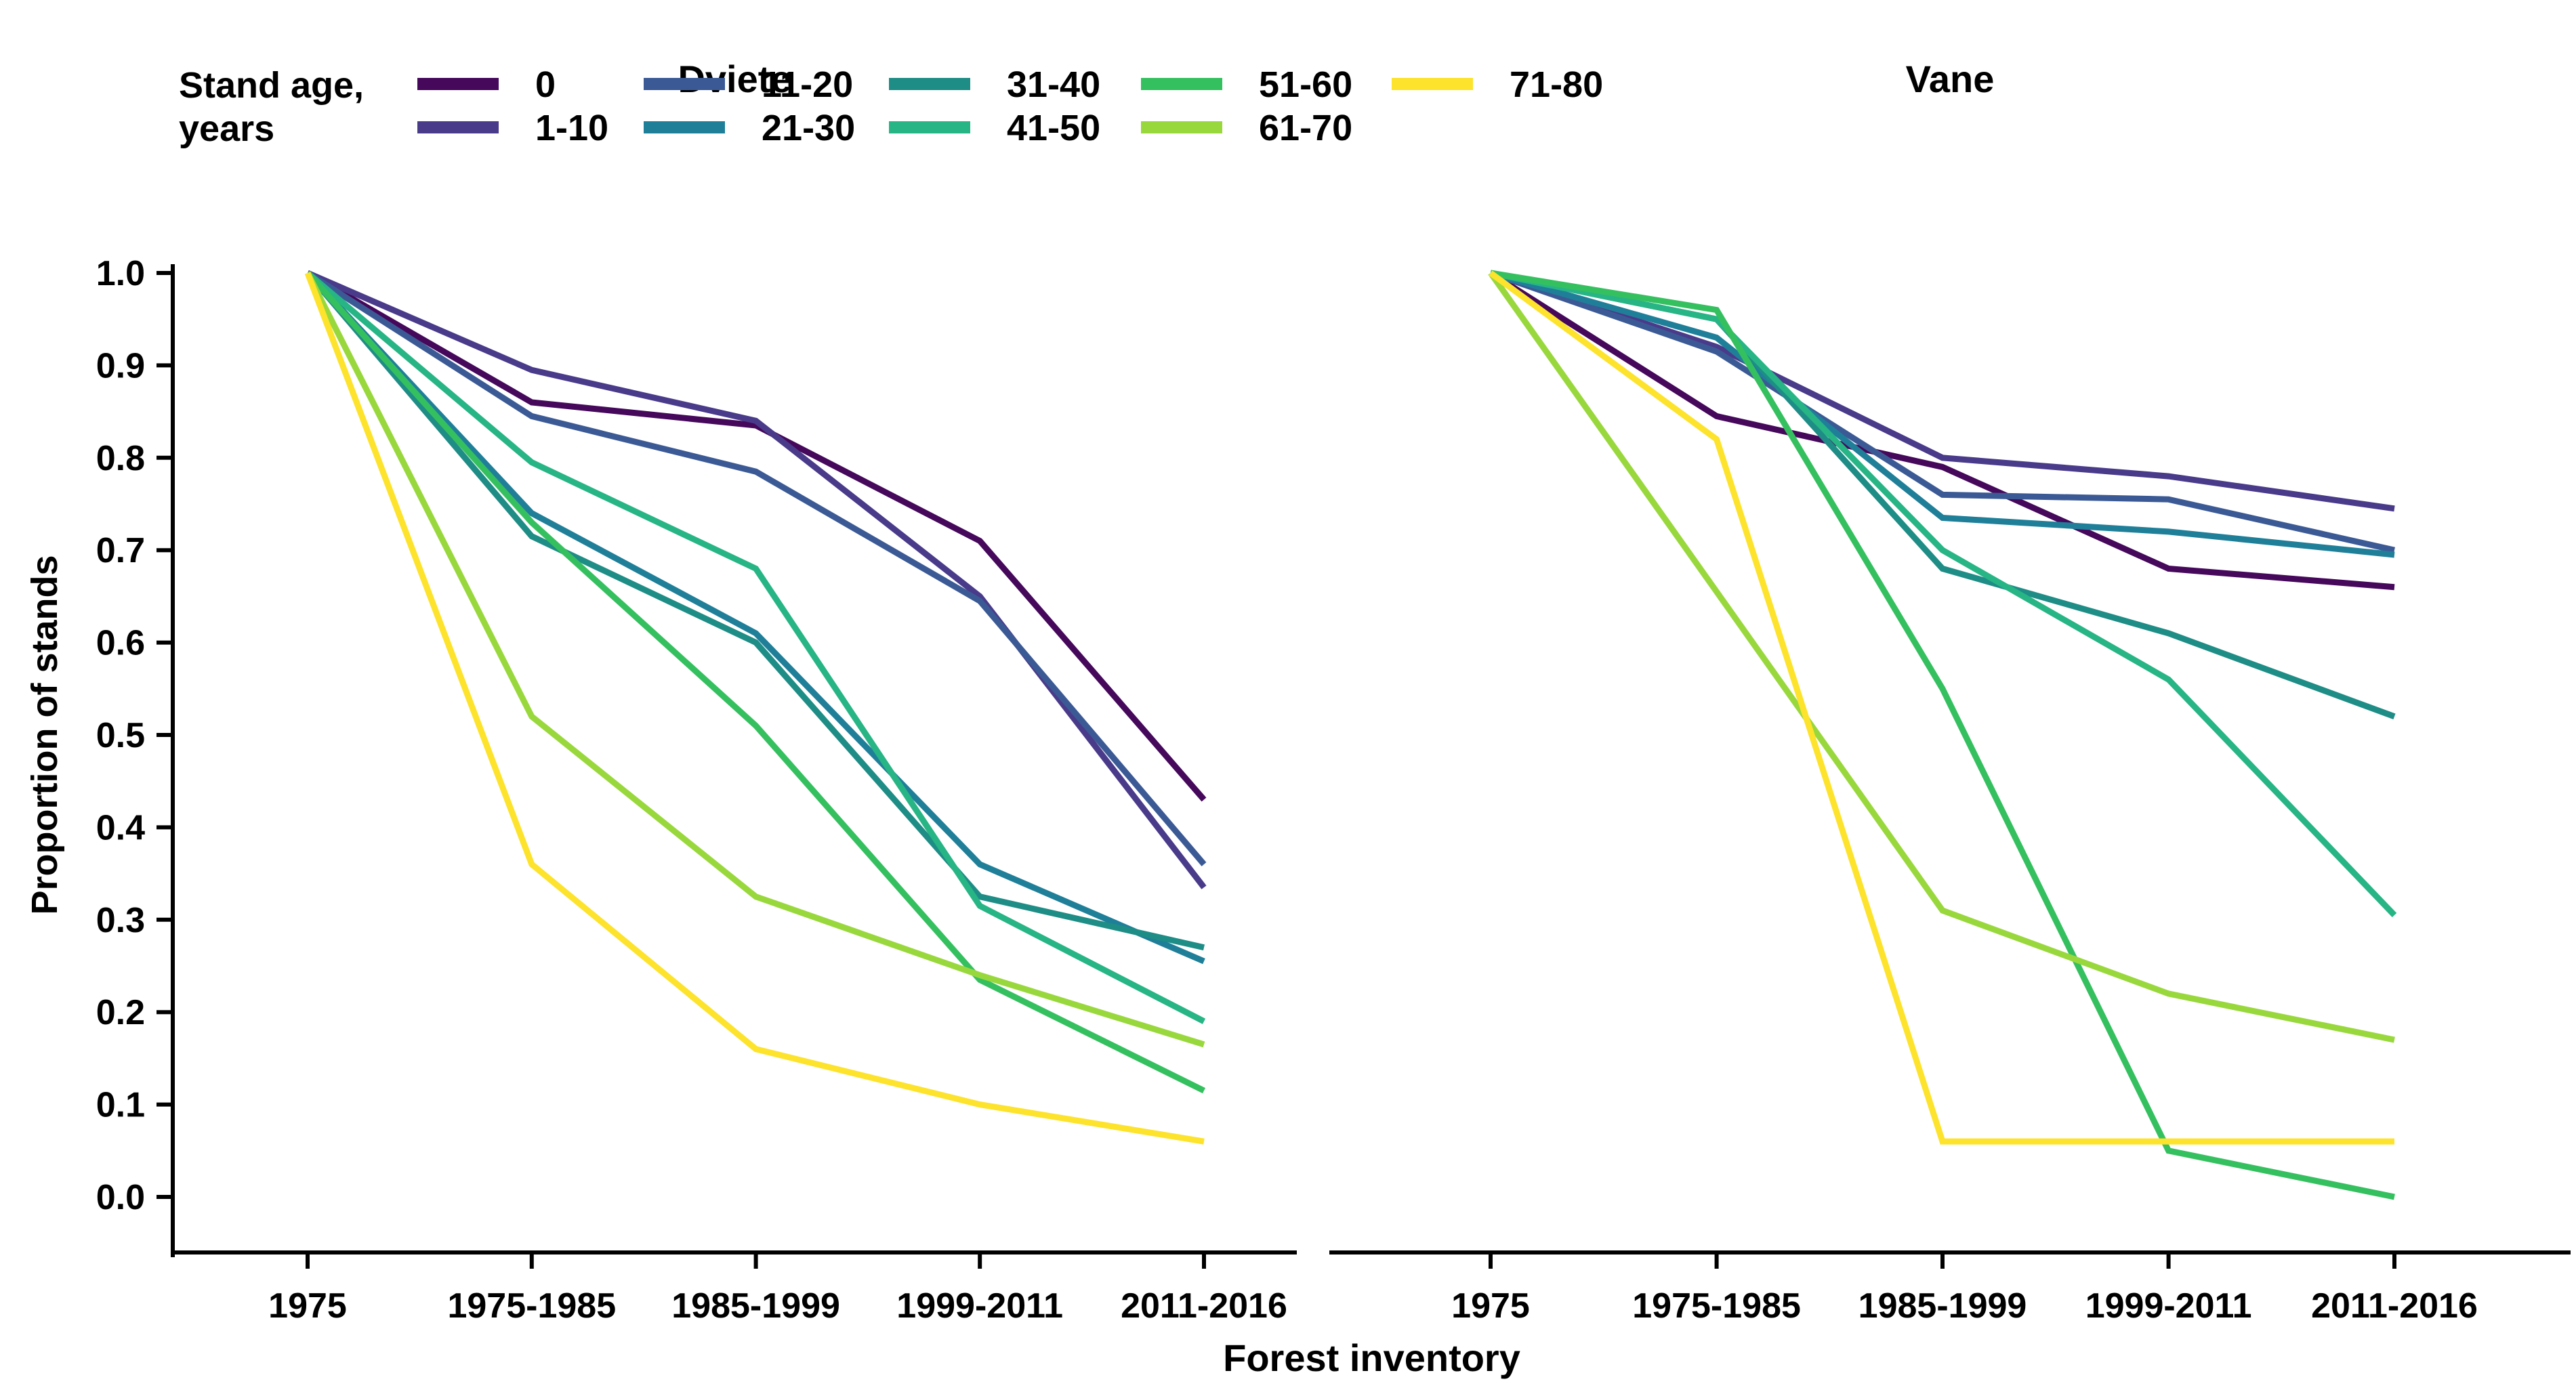 This screenshot has width=2576, height=1392. I want to click on y-tick-label: 0.6, so click(120, 643).